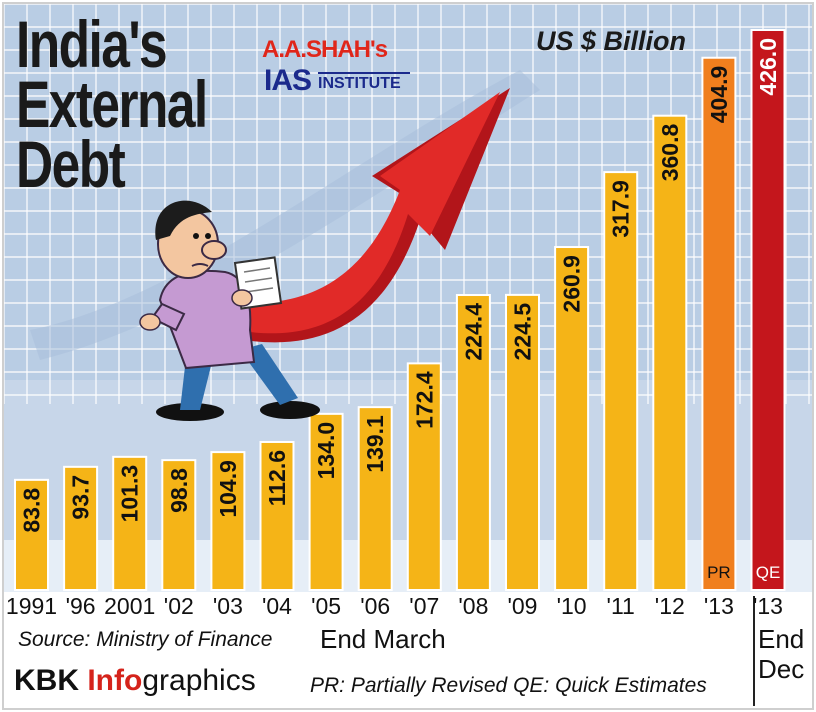  Describe the element at coordinates (112, 104) in the screenshot. I see `title-line: External` at that location.